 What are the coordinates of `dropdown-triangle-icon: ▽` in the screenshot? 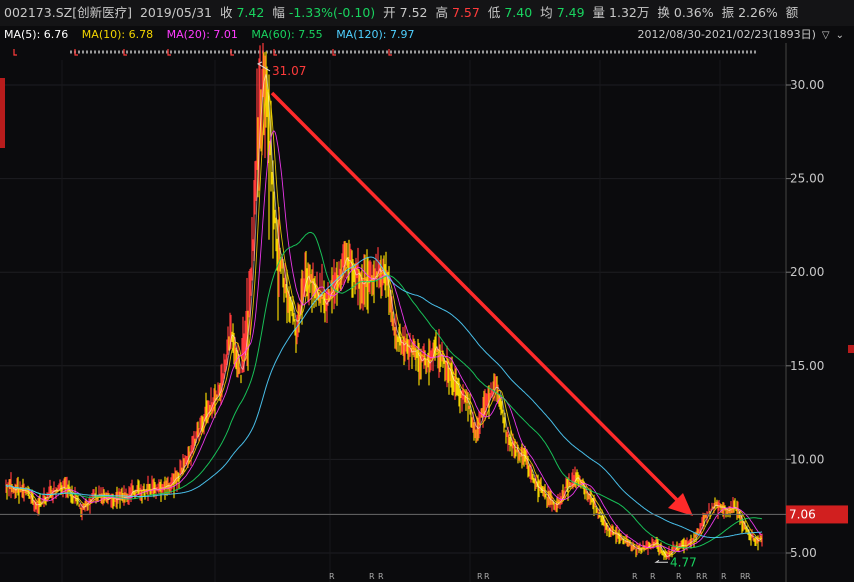 It's located at (825, 35).